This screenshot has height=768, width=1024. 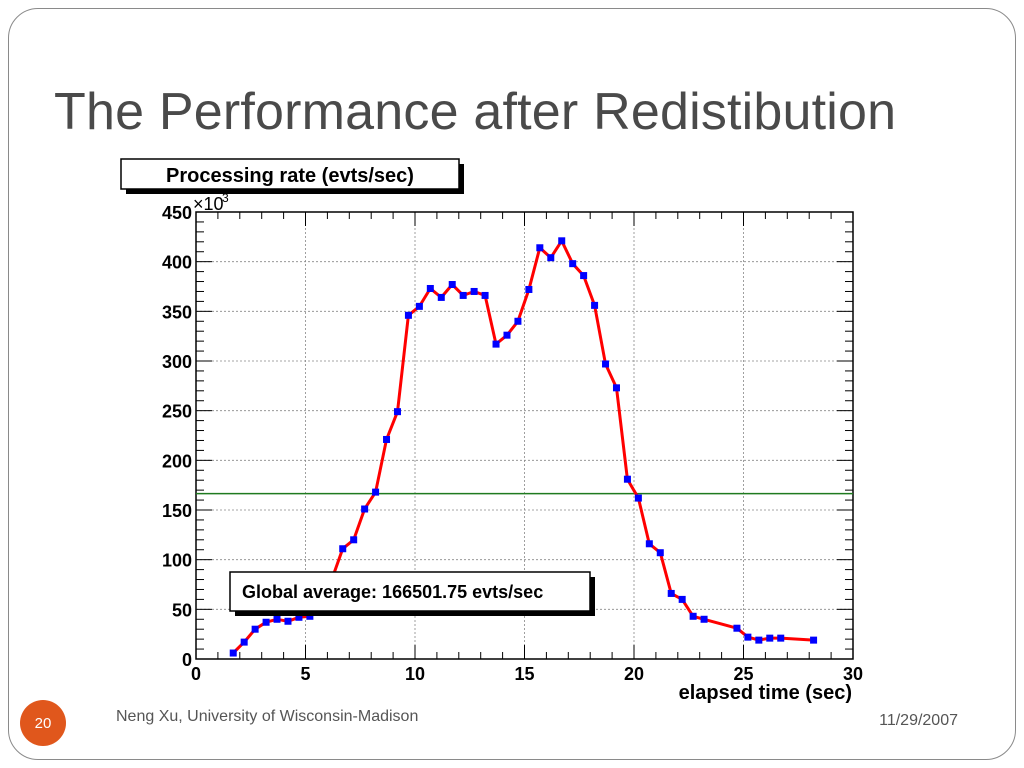 I want to click on x-axis-label: elapsed time (sec), so click(x=765, y=693).